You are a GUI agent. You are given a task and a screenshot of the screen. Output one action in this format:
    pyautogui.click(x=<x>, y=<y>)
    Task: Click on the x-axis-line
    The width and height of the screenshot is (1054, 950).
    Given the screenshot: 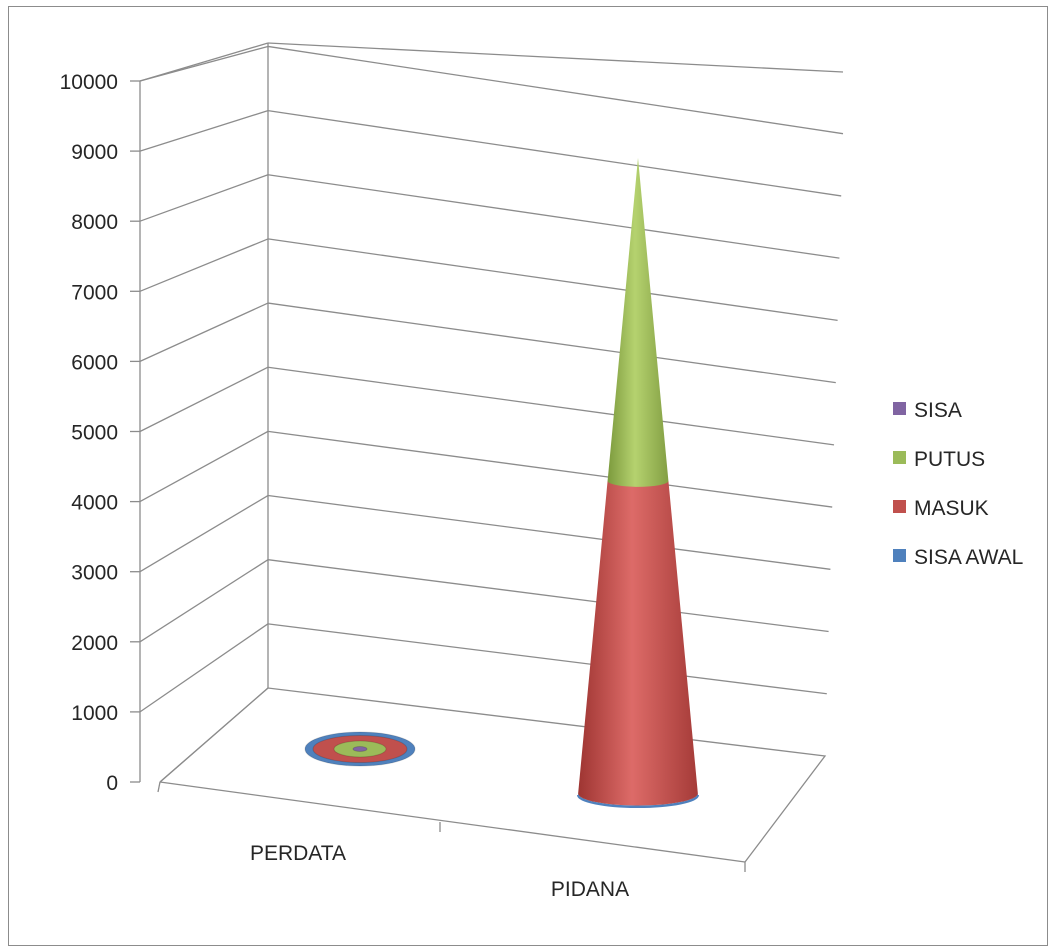 What is the action you would take?
    pyautogui.click(x=452, y=822)
    